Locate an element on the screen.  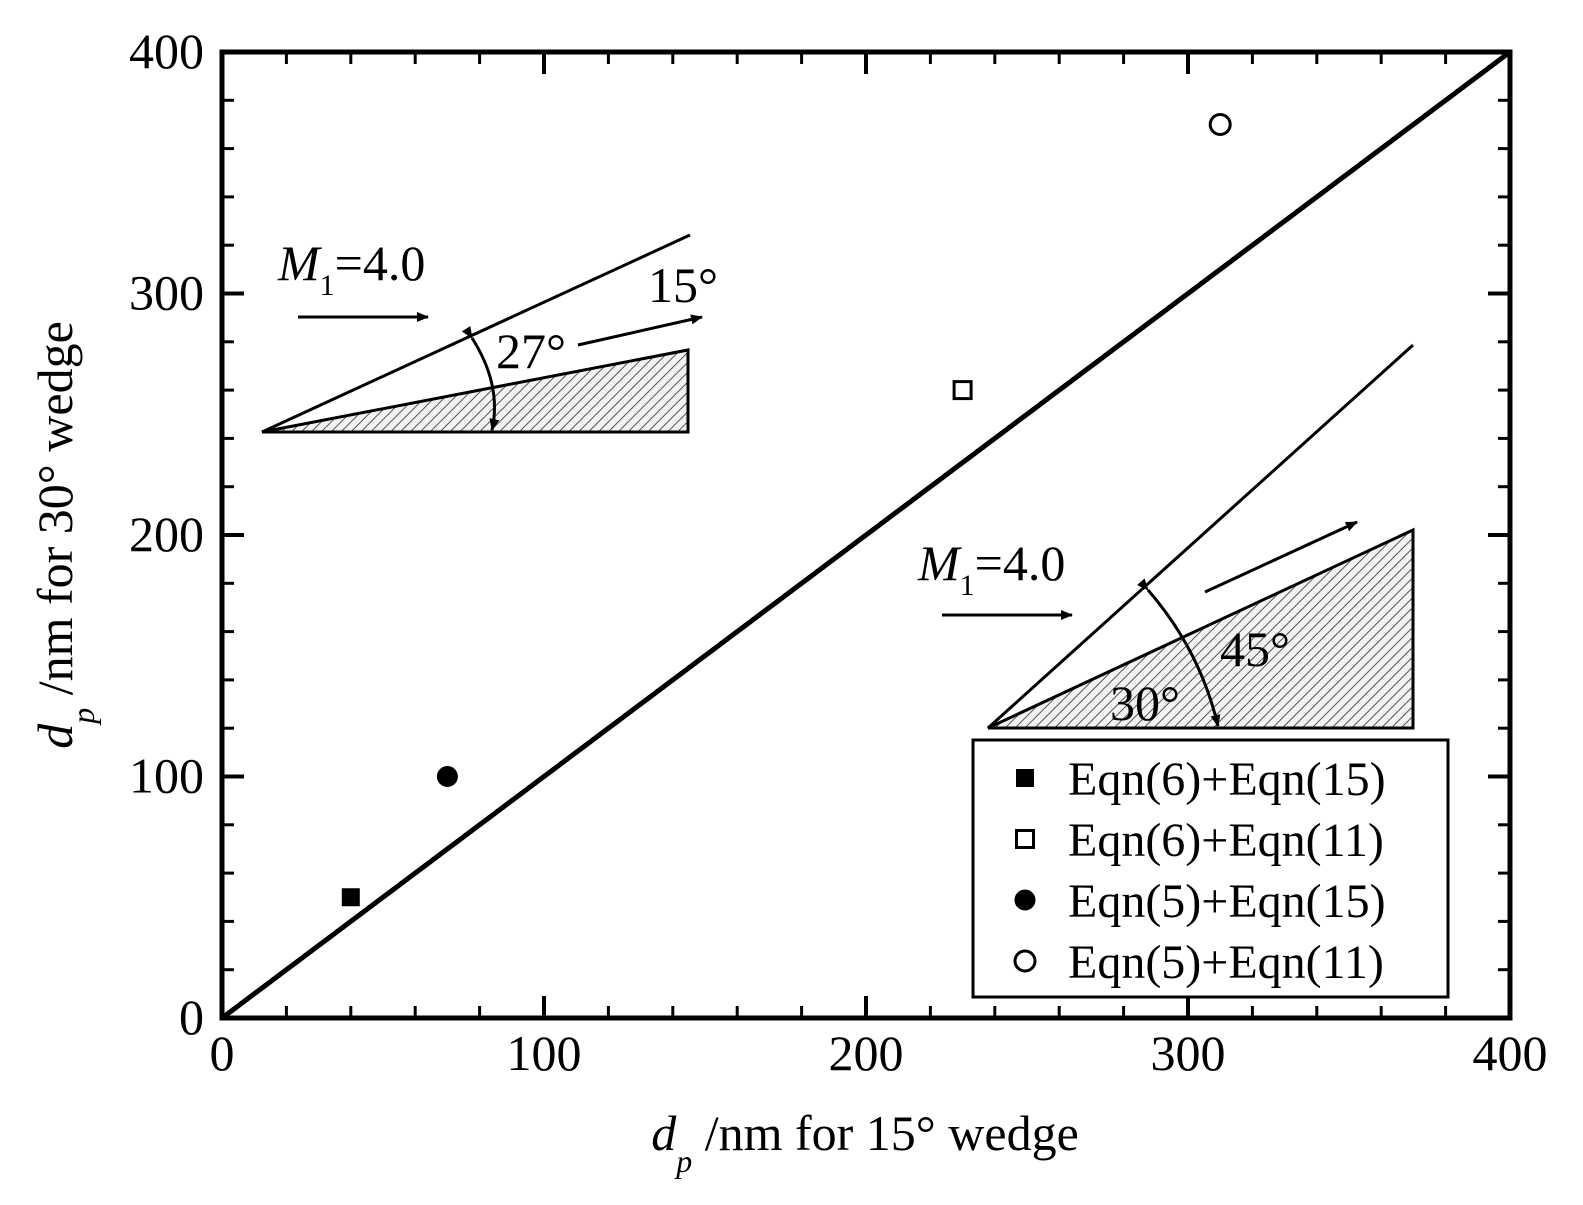
legend-label: Eqn(5)+Eqn(11) is located at coordinates (1226, 962).